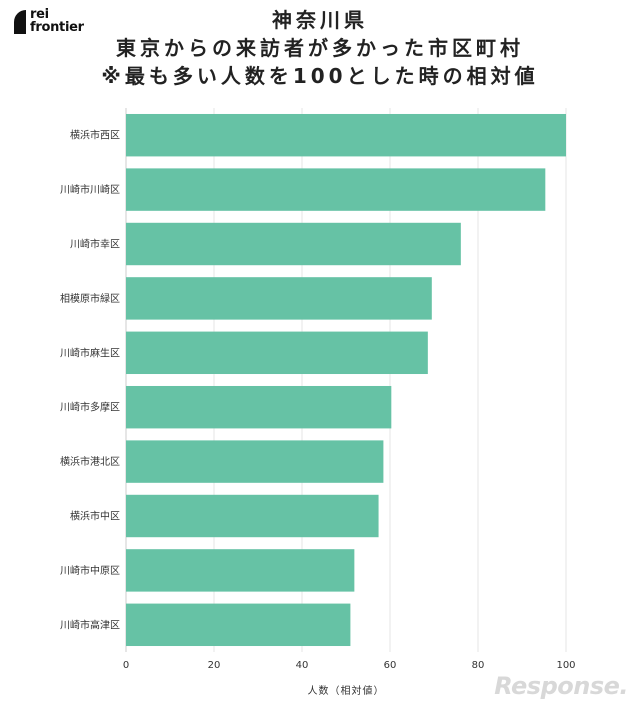 This screenshot has height=706, width=640. What do you see at coordinates (95, 244) in the screenshot?
I see `category-label: 川崎市幸区` at bounding box center [95, 244].